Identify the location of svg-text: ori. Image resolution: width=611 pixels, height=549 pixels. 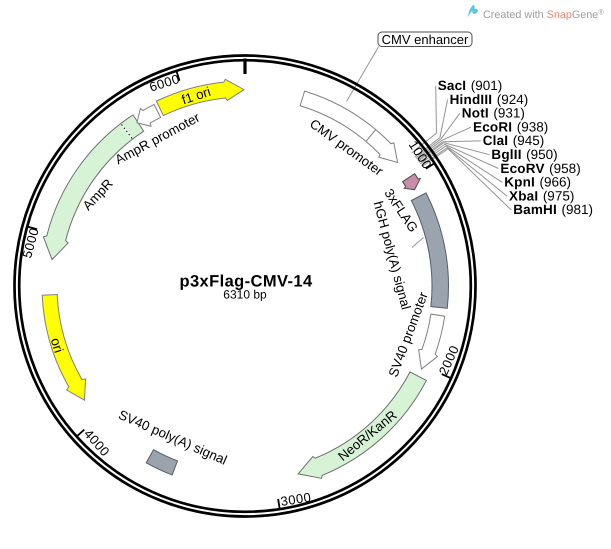
(57, 345).